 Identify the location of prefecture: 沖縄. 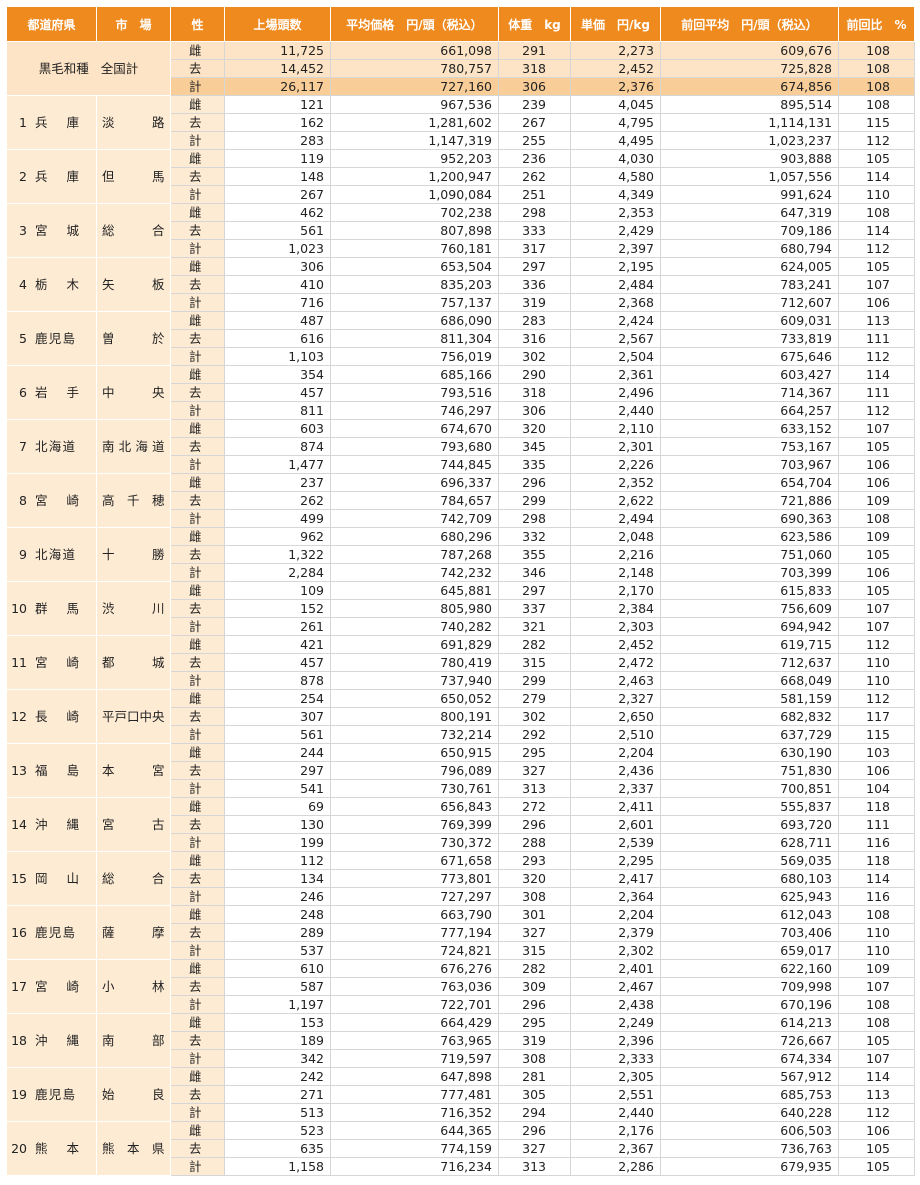
(57, 1040).